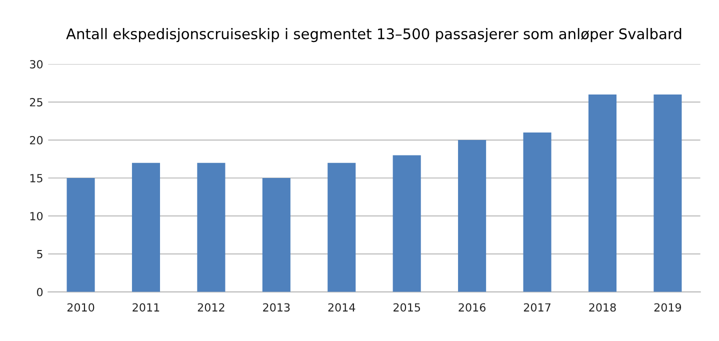 The image size is (719, 341). Describe the element at coordinates (374, 35) in the screenshot. I see `chart-title: Antall ekspedisjonscruiseskip i segmentet 13–500 passasjerer som anløper Svalbard` at that location.